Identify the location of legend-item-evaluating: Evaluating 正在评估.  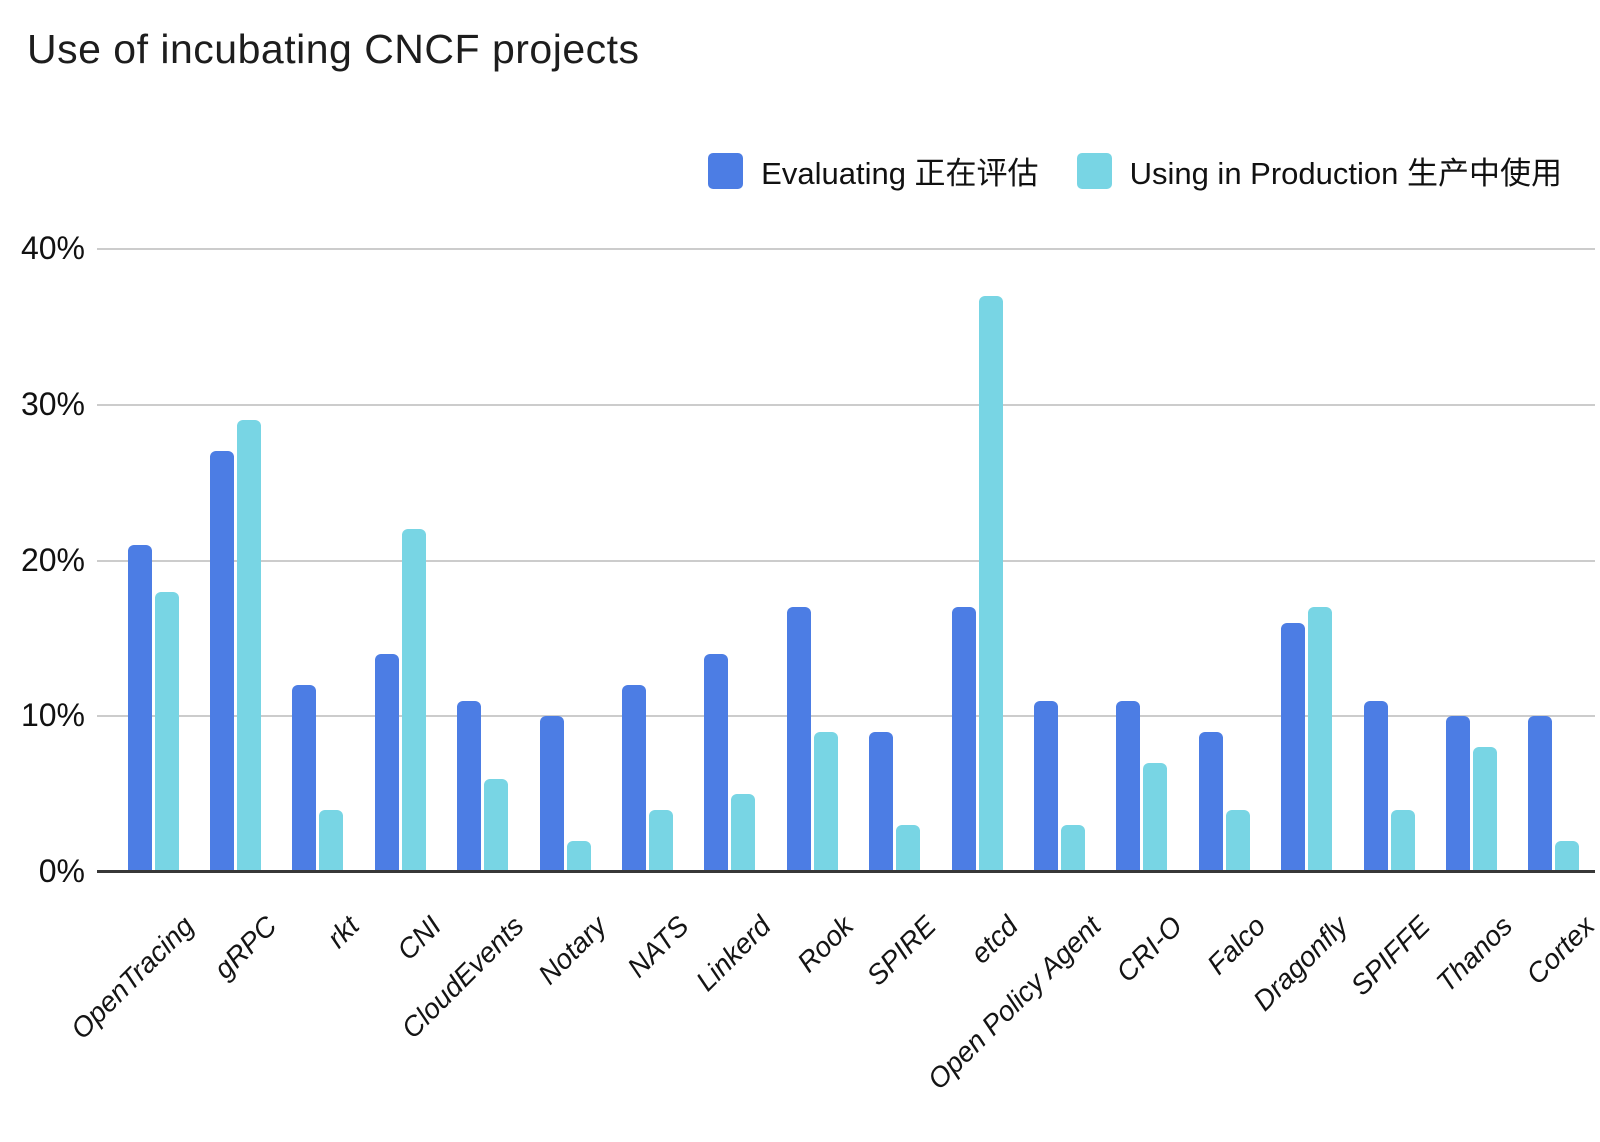
(873, 170).